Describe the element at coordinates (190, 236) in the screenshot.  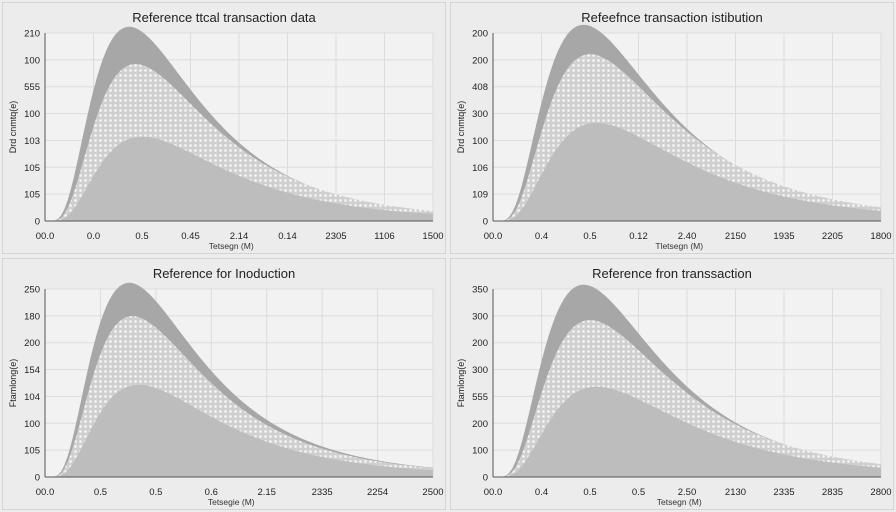
I see `x-tick-label: 0.45` at that location.